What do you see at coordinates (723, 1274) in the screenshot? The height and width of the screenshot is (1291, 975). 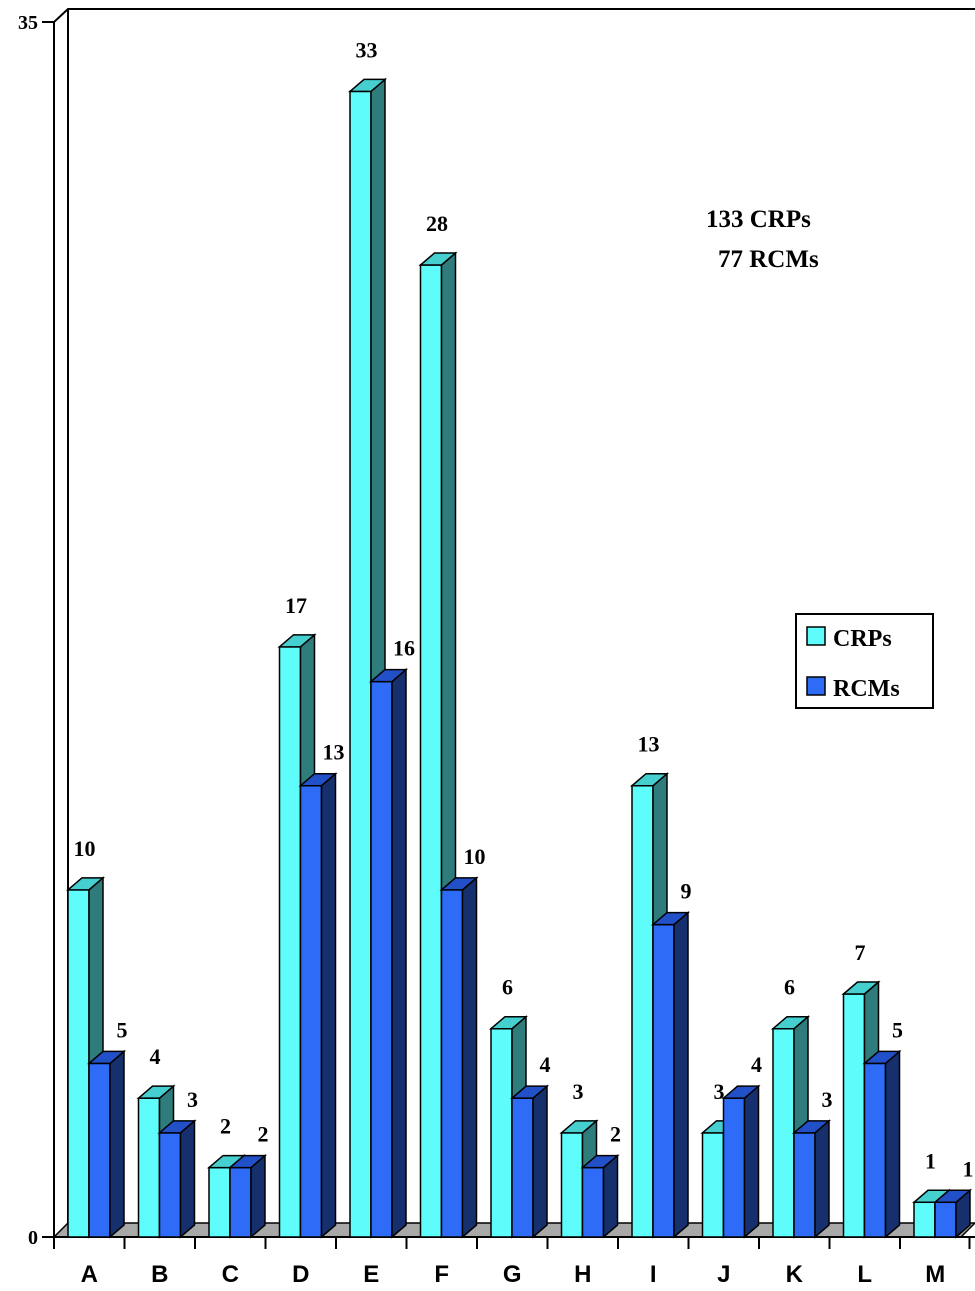 I see `x-tick-label-j: J` at bounding box center [723, 1274].